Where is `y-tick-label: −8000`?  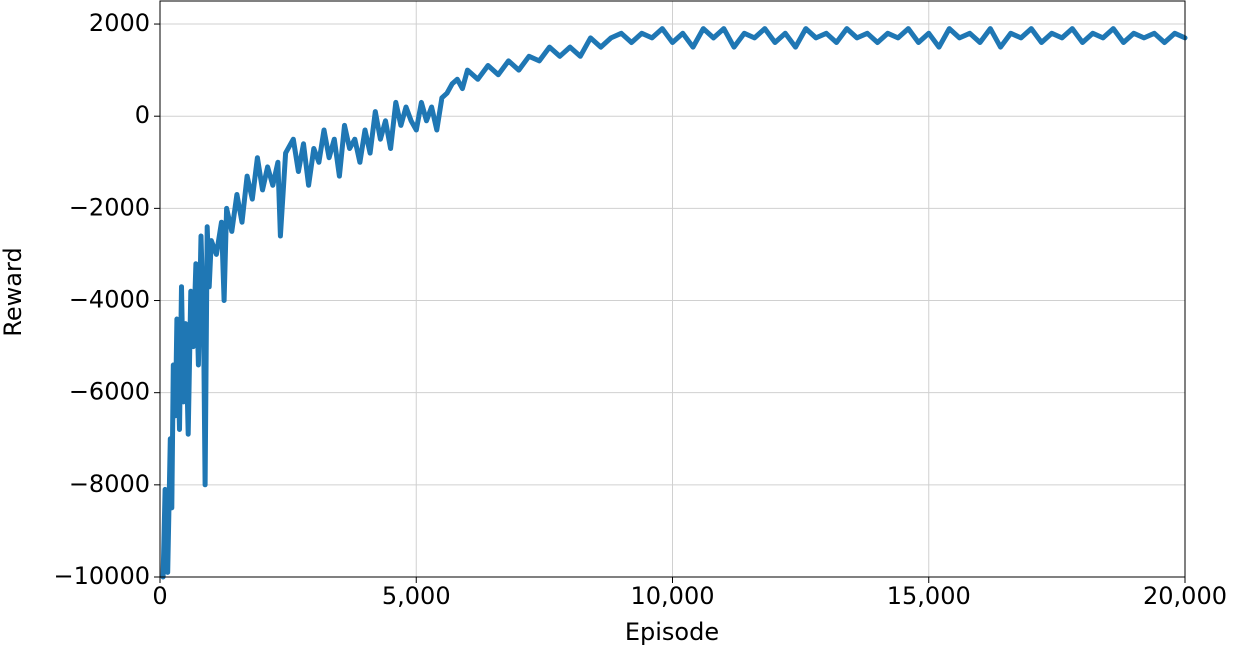
y-tick-label: −8000 is located at coordinates (109, 484).